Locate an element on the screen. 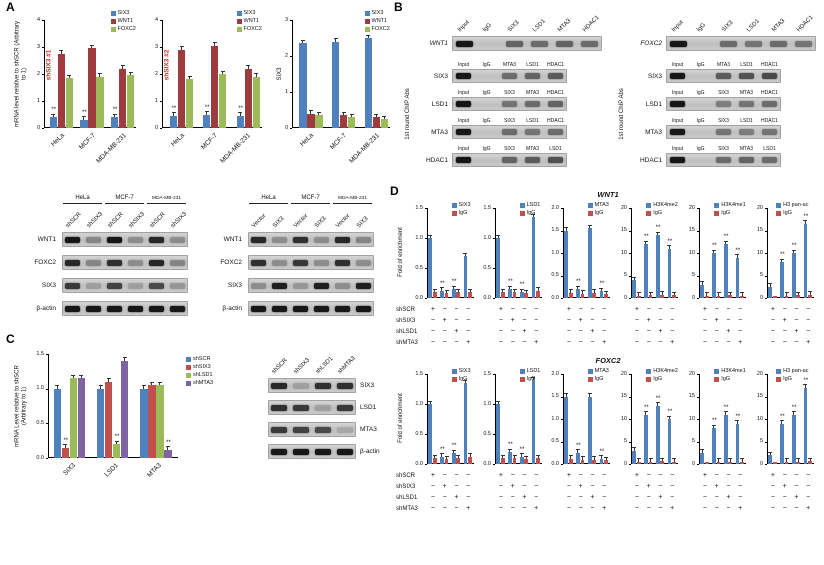  sub-lane-label: SIX3 is located at coordinates (509, 93).